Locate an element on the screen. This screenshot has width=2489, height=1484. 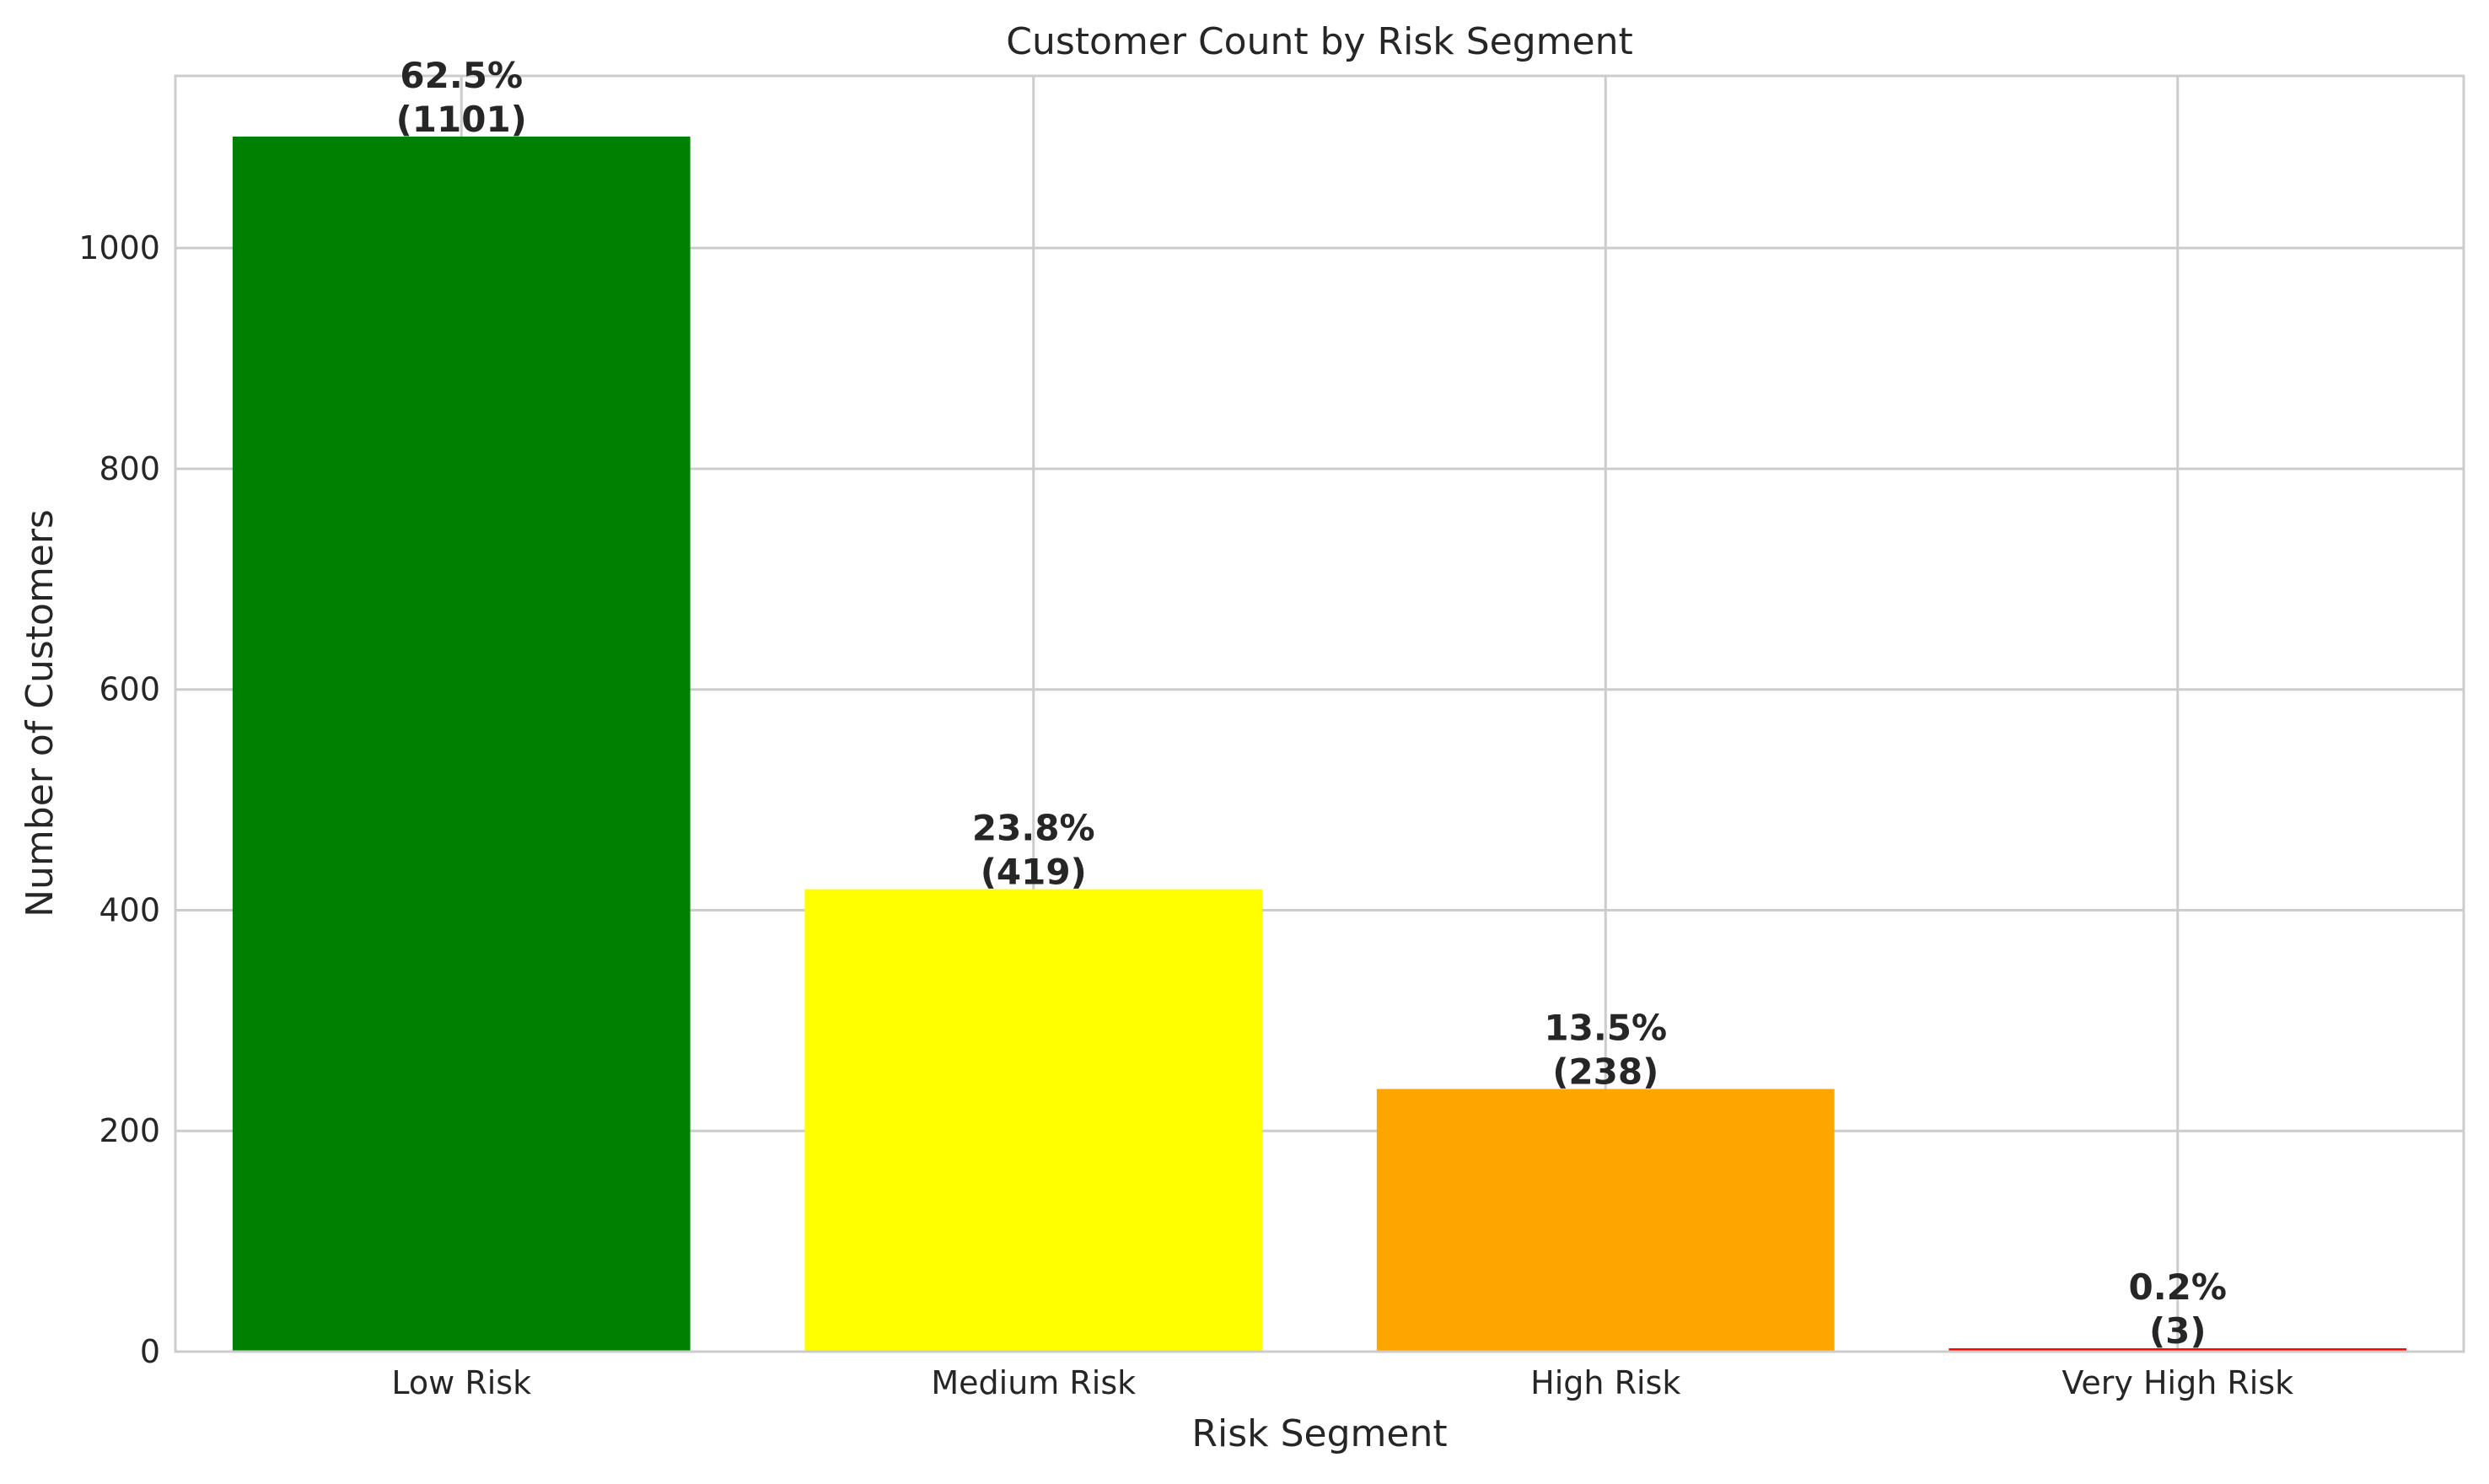
y-tick-label: 800 is located at coordinates (129, 468).